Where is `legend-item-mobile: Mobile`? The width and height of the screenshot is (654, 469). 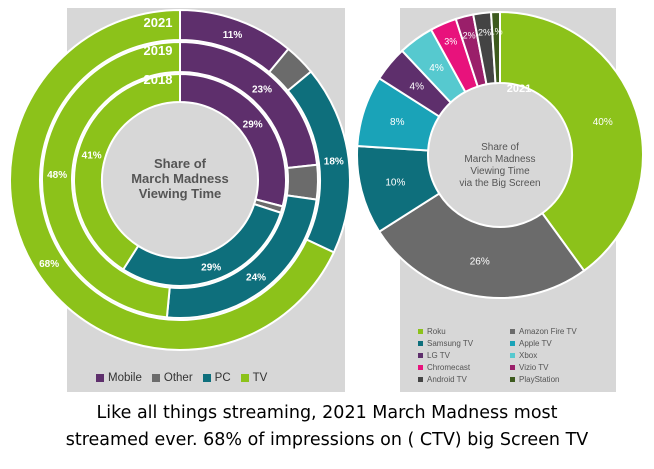 legend-item-mobile: Mobile is located at coordinates (119, 378).